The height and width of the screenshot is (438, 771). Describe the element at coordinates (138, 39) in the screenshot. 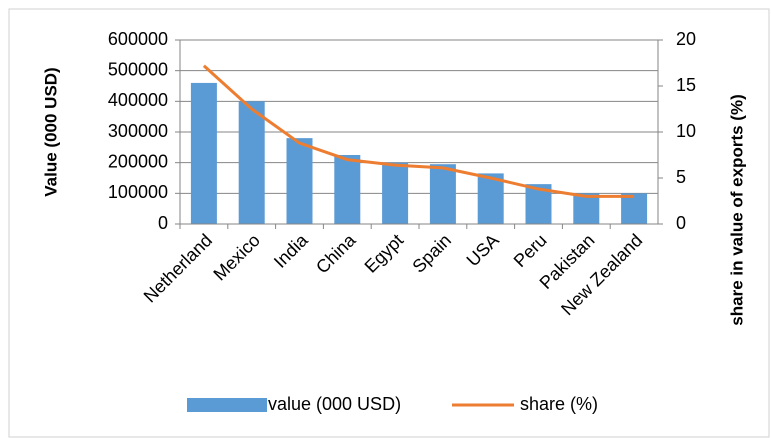

I see `y-tick-label: 600000` at that location.